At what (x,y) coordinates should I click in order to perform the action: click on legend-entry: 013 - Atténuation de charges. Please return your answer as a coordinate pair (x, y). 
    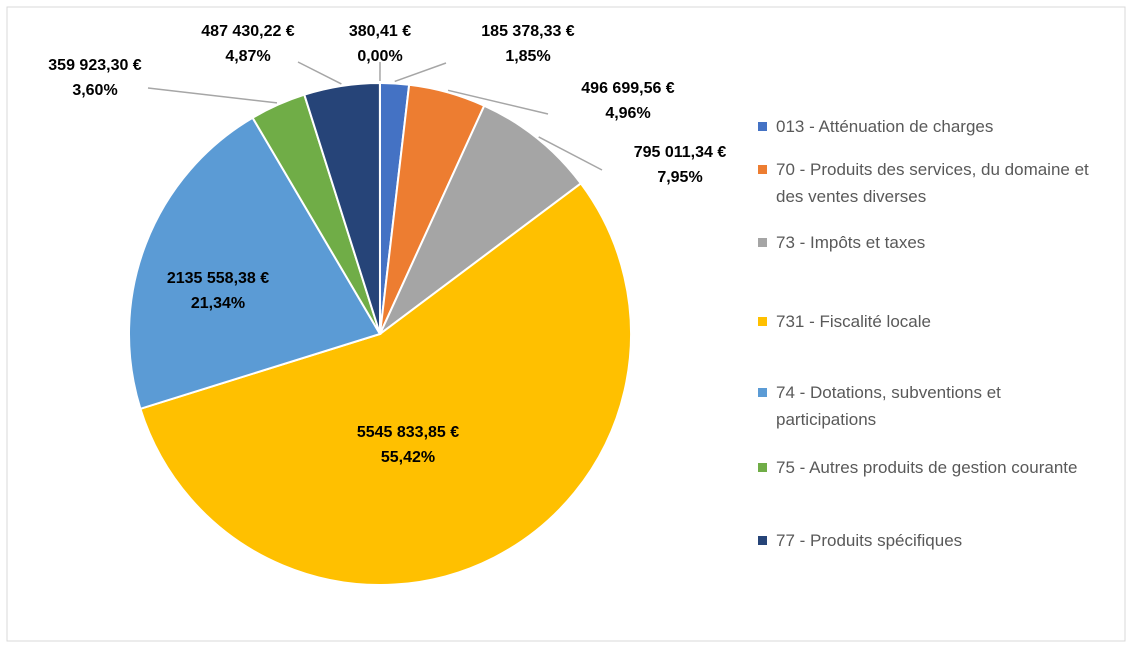
    Looking at the image, I should click on (928, 126).